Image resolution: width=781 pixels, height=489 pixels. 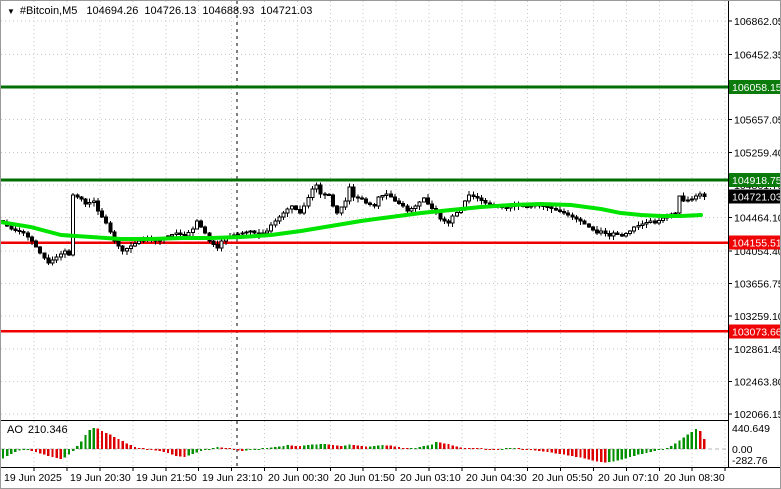 I want to click on time-label: 20 Jun 00:30, so click(x=298, y=478).